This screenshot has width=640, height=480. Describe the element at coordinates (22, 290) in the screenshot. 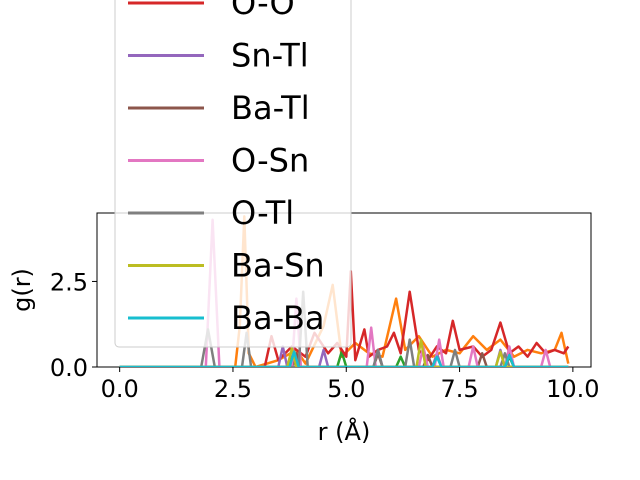

I see `y-axis-label: g(r)` at that location.